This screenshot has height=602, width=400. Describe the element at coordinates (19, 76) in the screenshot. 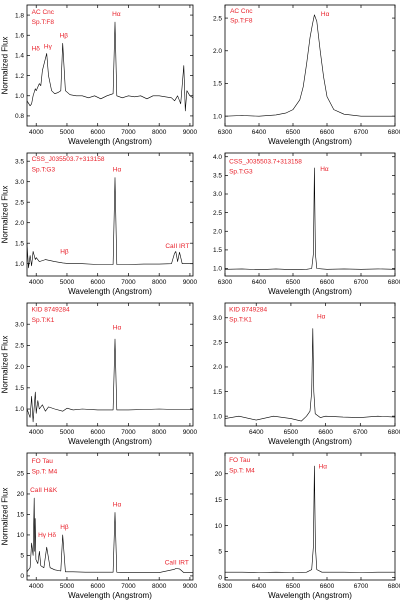

I see `y-tick-label: 1.2` at that location.